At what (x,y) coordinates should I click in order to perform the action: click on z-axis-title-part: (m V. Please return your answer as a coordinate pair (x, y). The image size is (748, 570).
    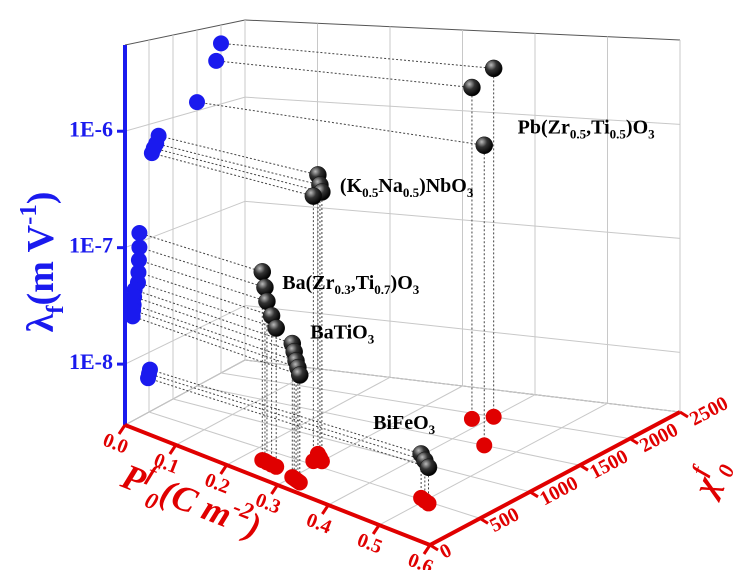
    Looking at the image, I should click on (41, 264).